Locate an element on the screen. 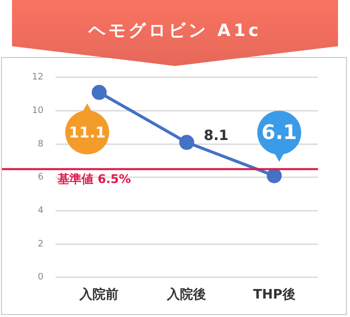 This screenshot has width=350, height=317. data-label: 6.1 is located at coordinates (279, 132).